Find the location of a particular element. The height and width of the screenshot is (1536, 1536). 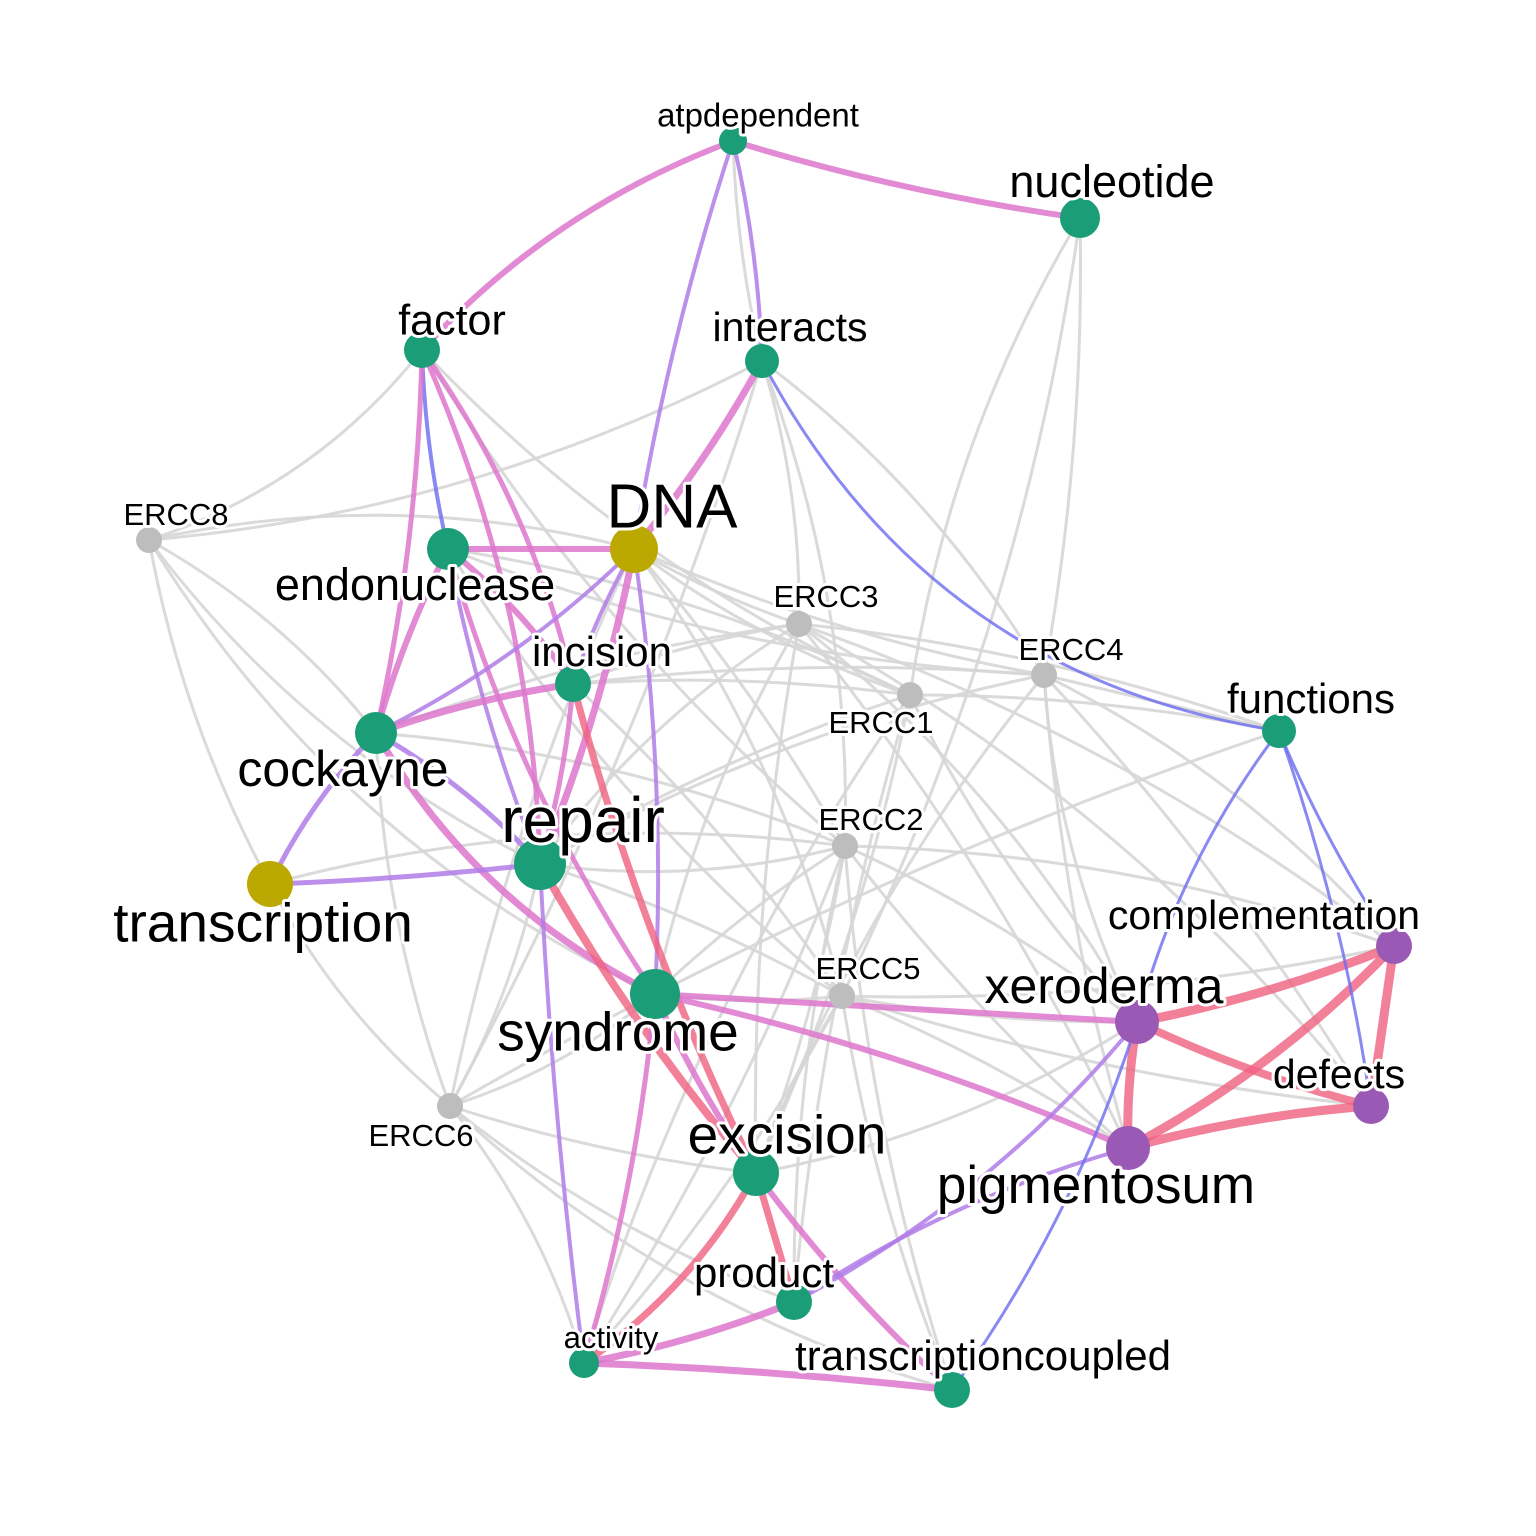

edge-ERCC1-DNA is located at coordinates (772, 622).